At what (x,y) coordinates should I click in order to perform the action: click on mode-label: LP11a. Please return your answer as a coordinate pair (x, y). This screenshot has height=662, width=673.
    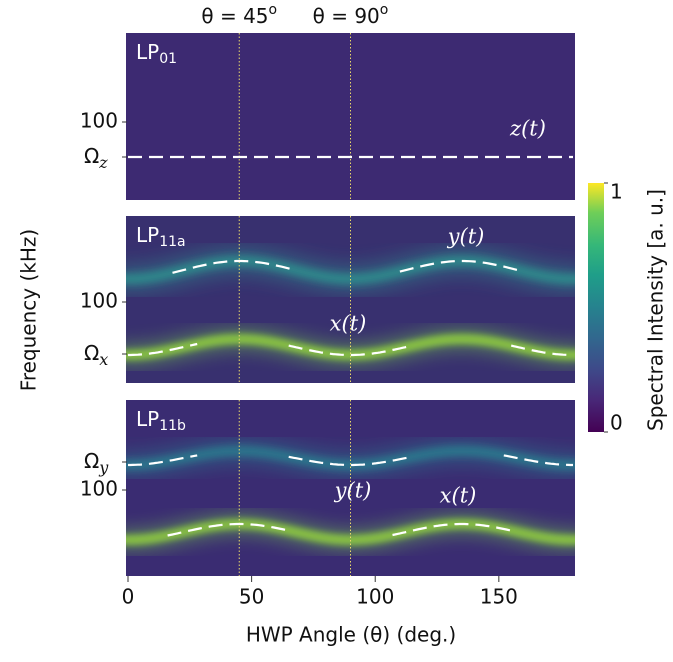
    Looking at the image, I should click on (161, 237).